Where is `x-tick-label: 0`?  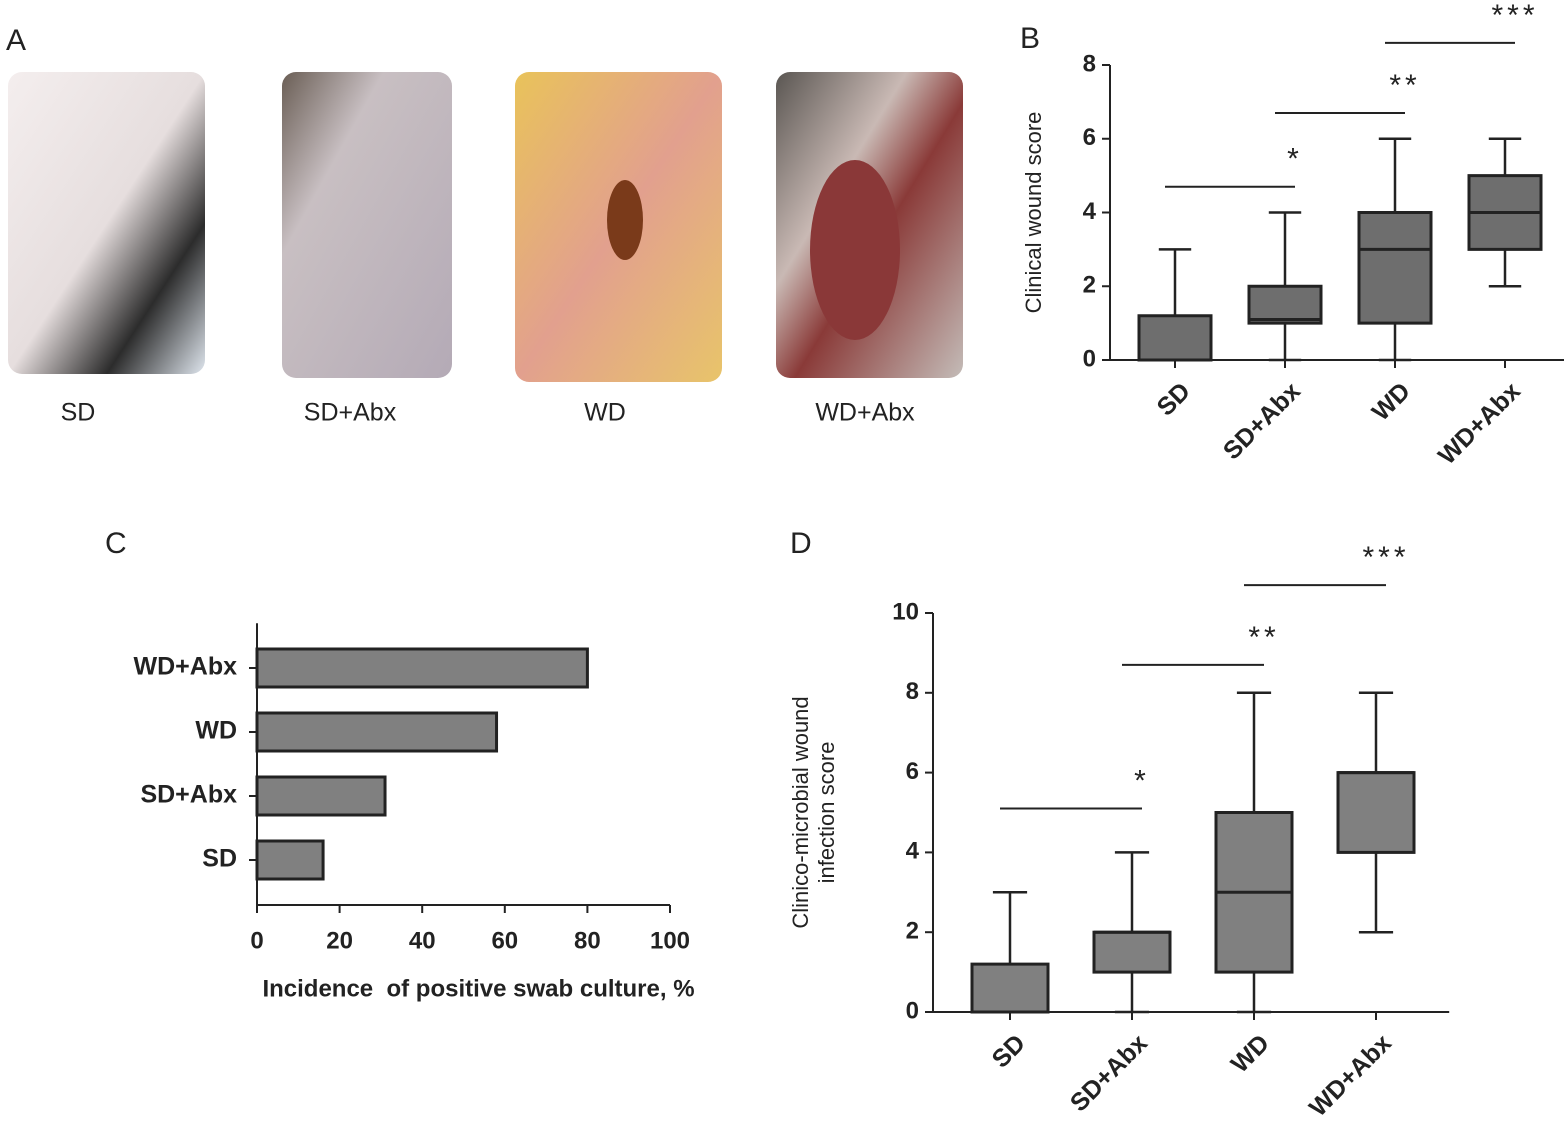 x-tick-label: 0 is located at coordinates (256, 940).